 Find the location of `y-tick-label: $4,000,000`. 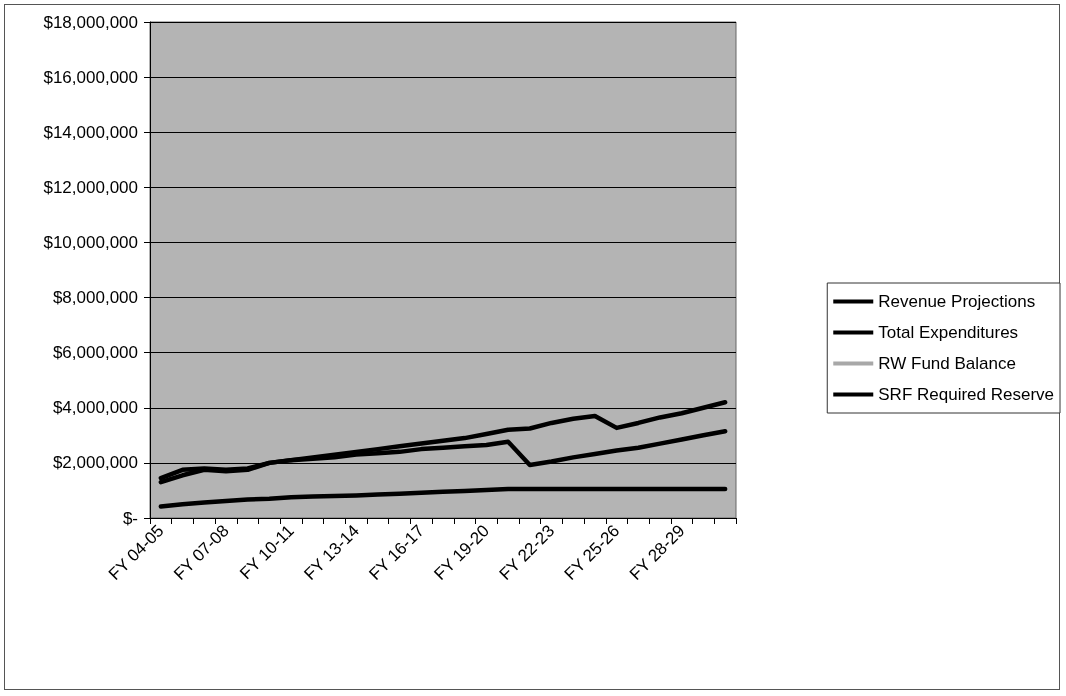

y-tick-label: $4,000,000 is located at coordinates (95, 408).